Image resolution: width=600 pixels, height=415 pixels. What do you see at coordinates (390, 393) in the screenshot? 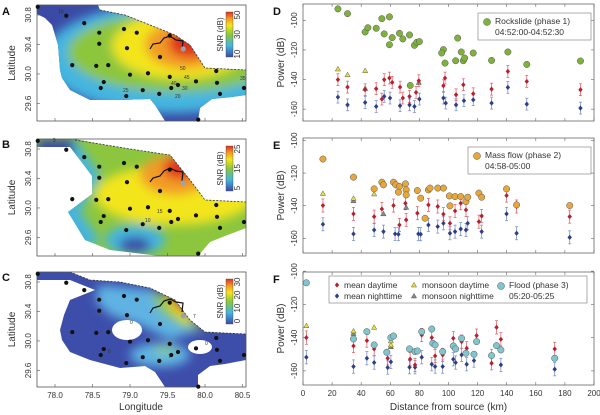
I see `x-tick-label: 60` at bounding box center [390, 393].